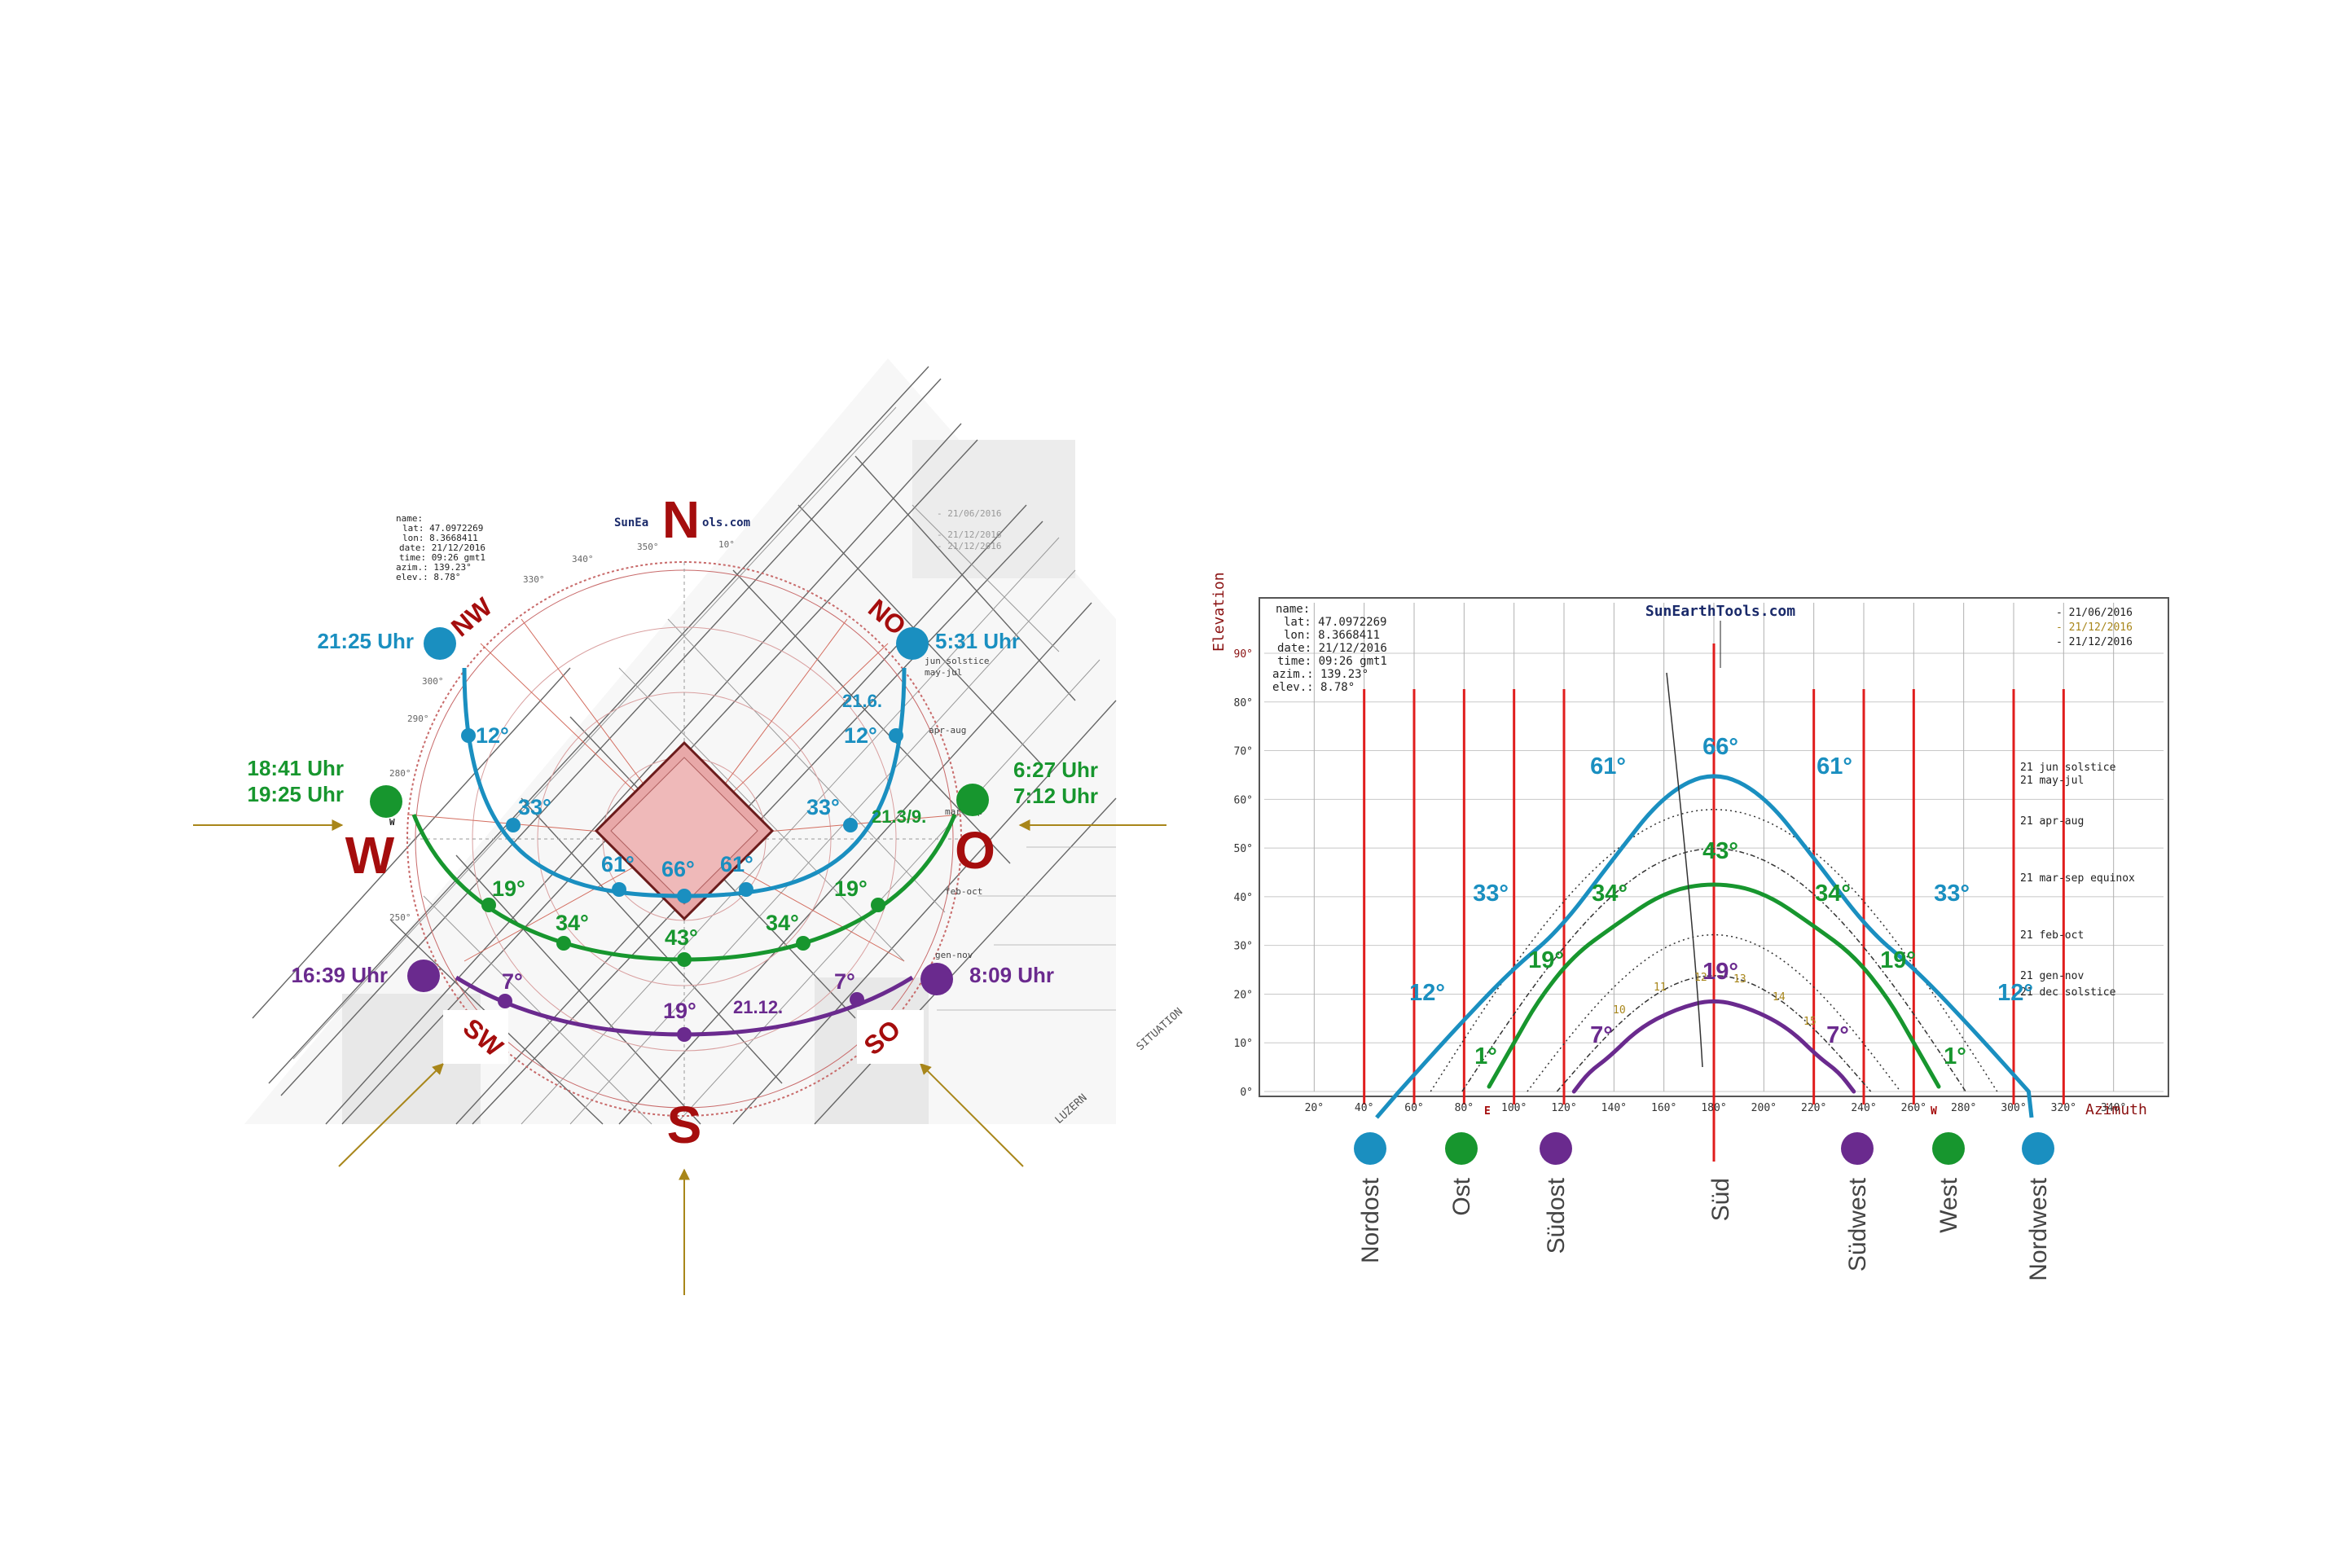 The width and height of the screenshot is (2346, 1568). Describe the element at coordinates (1243, 995) in the screenshot. I see `y-tick-label: 20°` at that location.